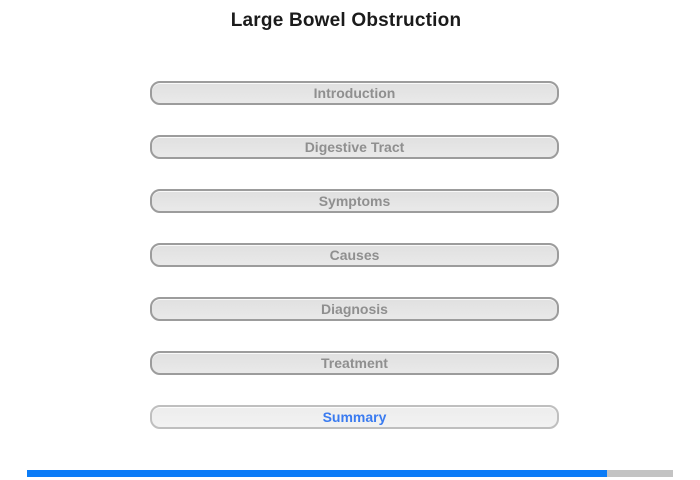 This screenshot has width=700, height=480. I want to click on progress-bar-track, so click(350, 473).